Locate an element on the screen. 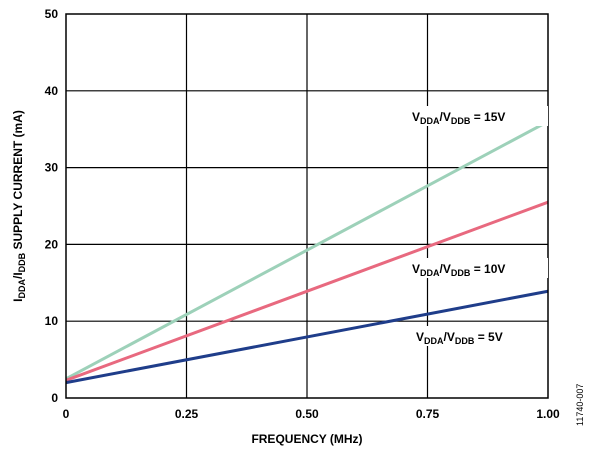 The height and width of the screenshot is (454, 597). series-label-15v: VDDA/VDDB = 15V is located at coordinates (458, 118).